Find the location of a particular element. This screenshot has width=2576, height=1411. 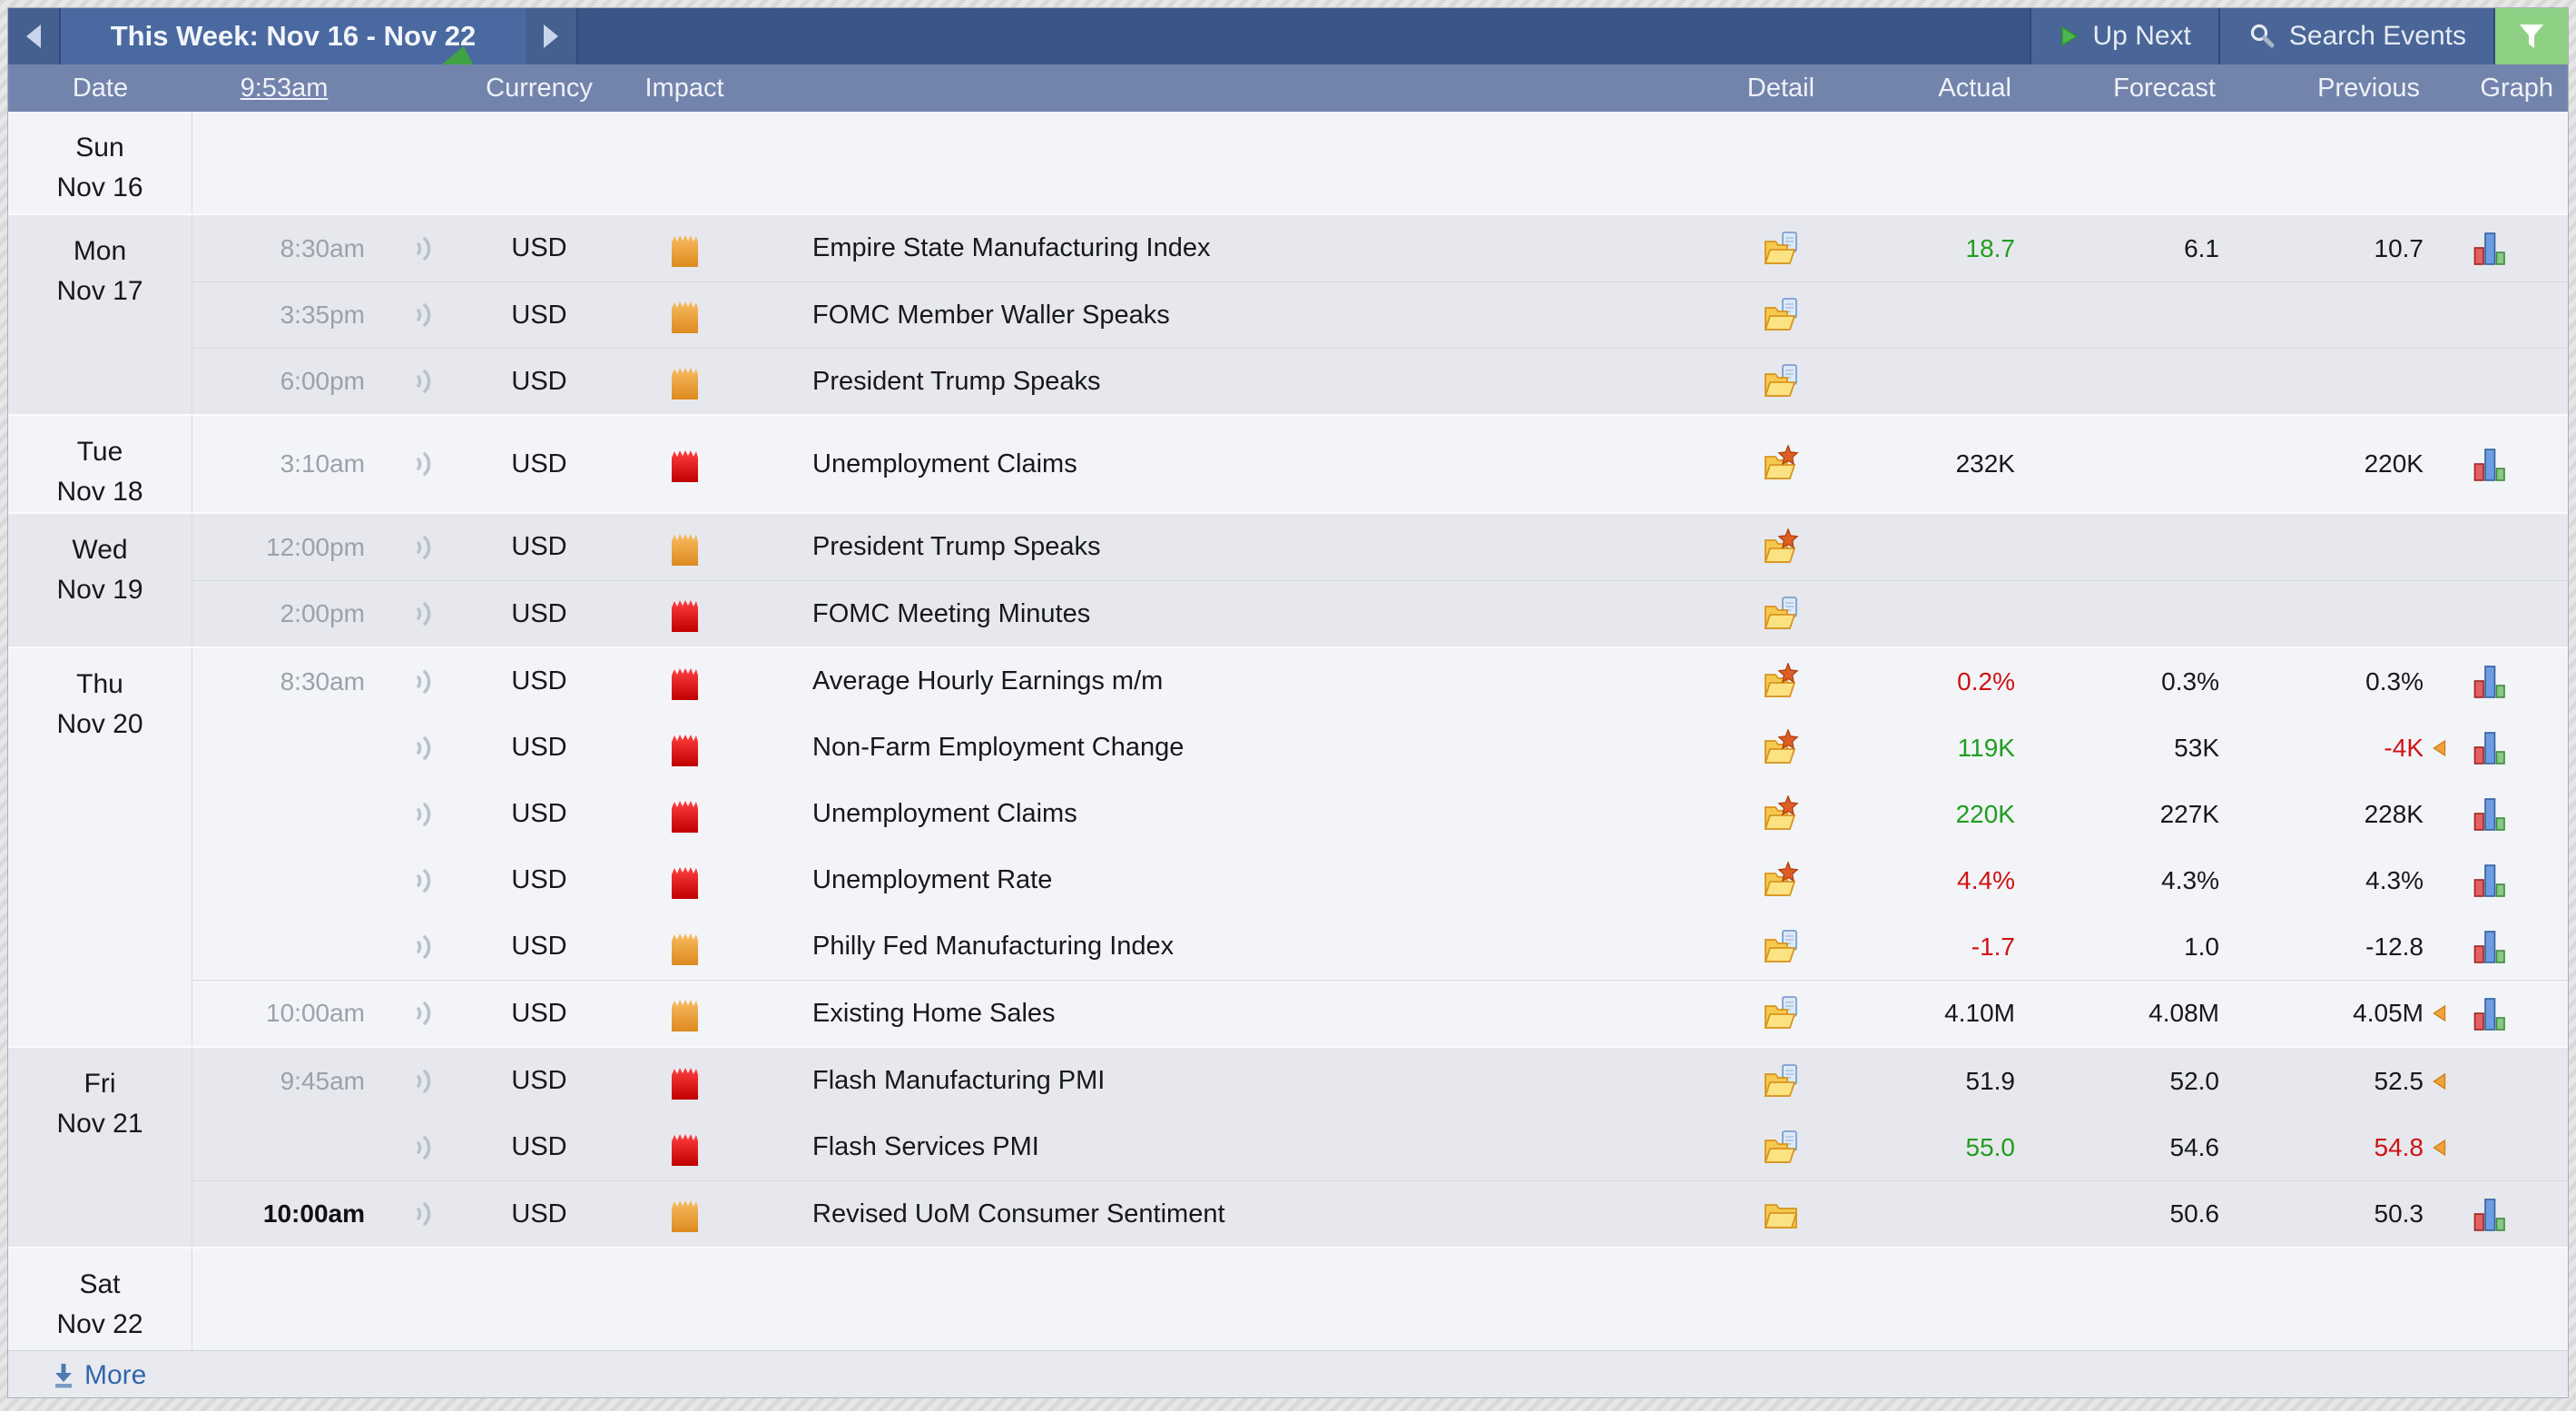

event-title: FOMC Member Waller Speaks is located at coordinates (991, 315).